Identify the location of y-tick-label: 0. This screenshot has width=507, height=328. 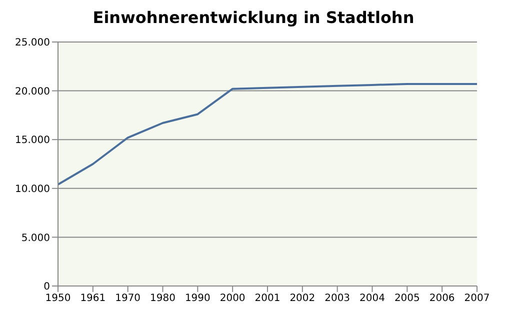
(47, 287).